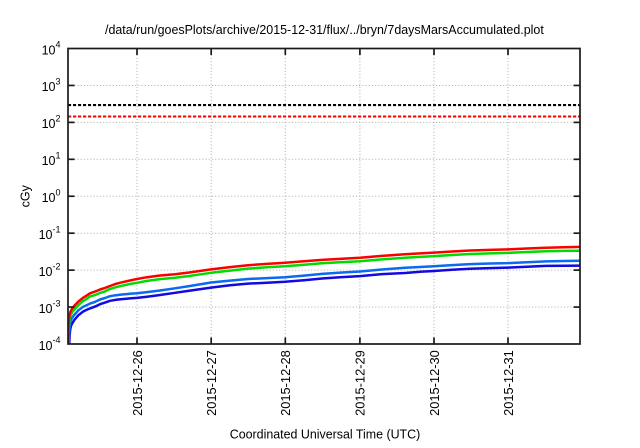  I want to click on svg-text: cGy, so click(26, 195).